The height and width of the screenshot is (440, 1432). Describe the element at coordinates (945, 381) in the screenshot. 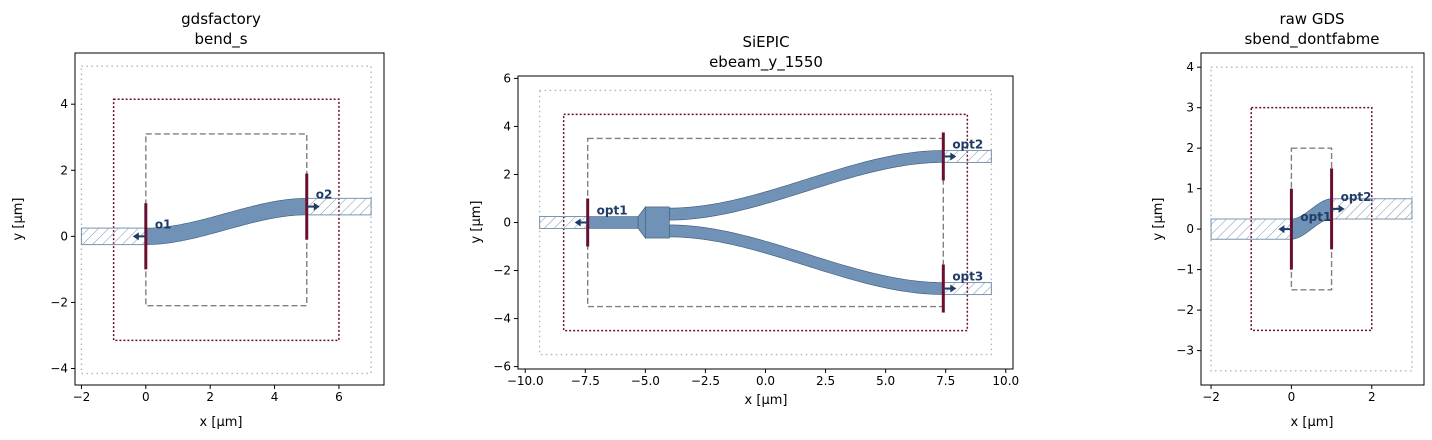

I see `x-tick-label: 7.5` at that location.